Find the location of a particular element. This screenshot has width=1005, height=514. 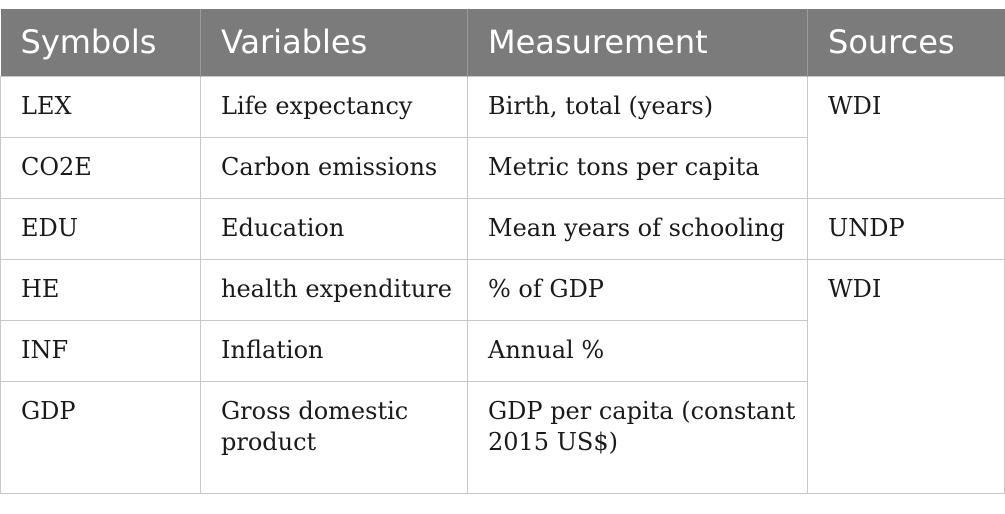

variable-cell: Life expectancy is located at coordinates (334, 106).